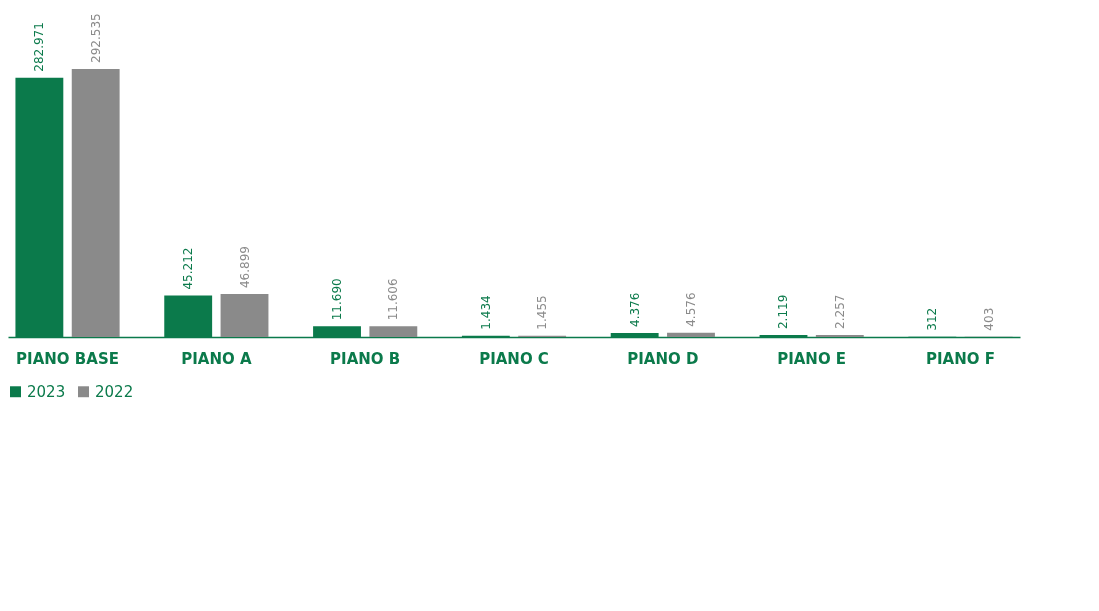  Describe the element at coordinates (542, 312) in the screenshot. I see `data-label: 1.455` at that location.